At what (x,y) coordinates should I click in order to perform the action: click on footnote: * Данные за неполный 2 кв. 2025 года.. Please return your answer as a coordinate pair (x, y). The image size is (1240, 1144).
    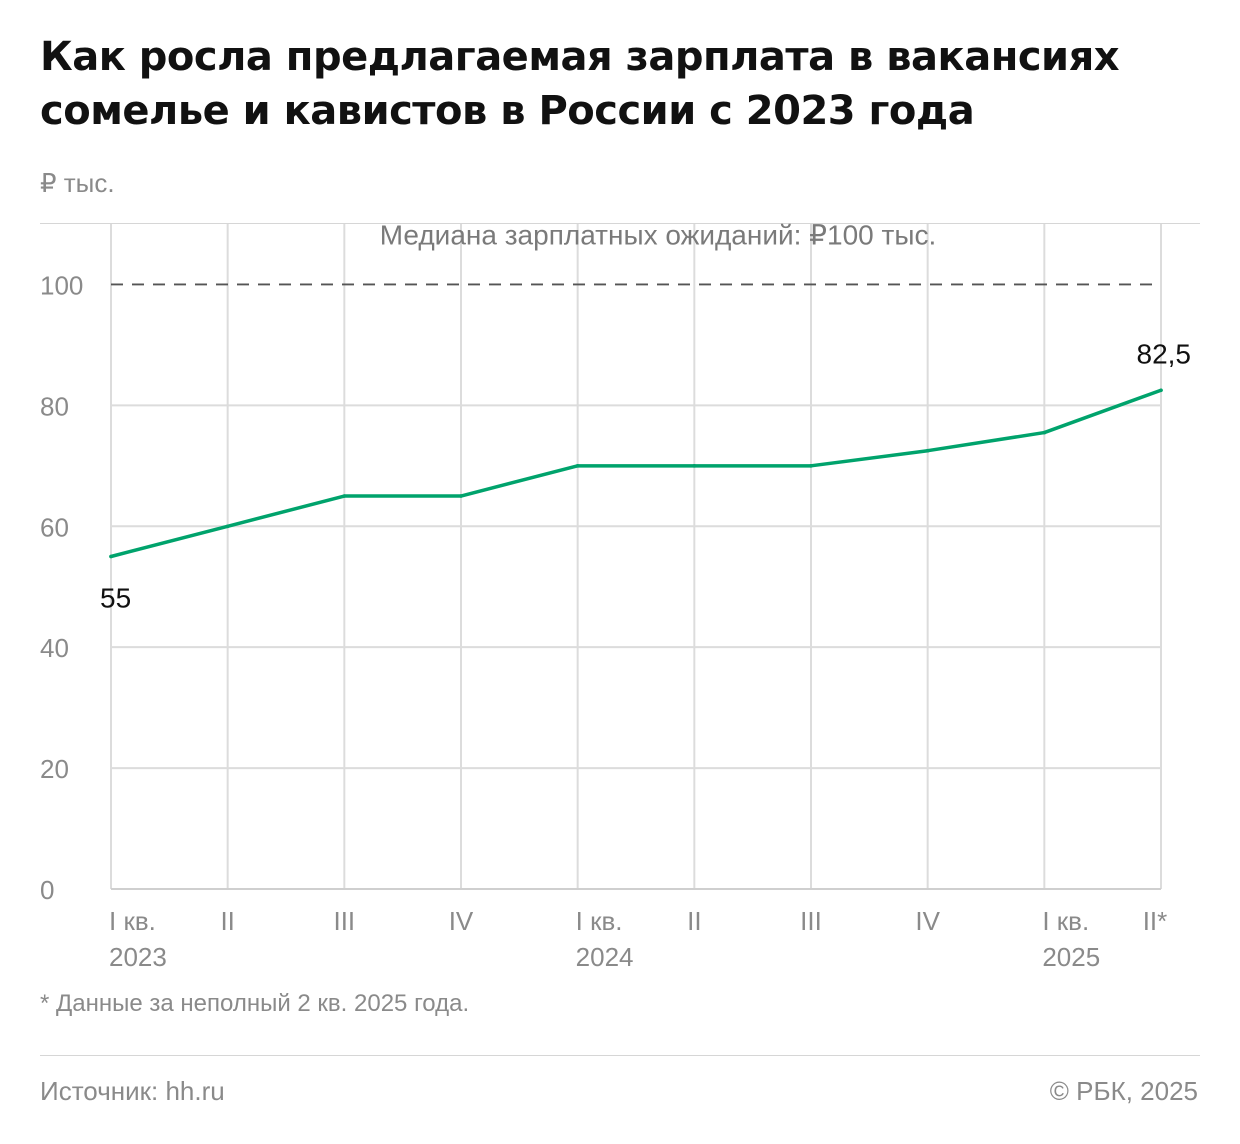
    Looking at the image, I should click on (255, 1003).